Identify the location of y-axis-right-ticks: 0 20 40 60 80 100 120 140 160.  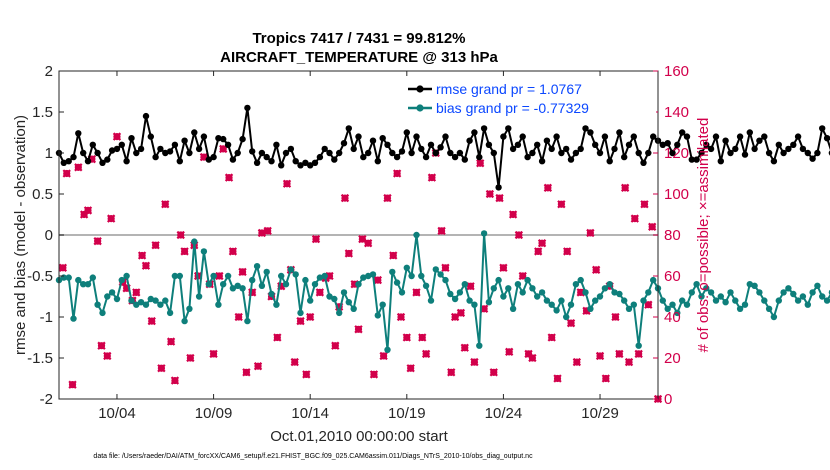
(671, 235).